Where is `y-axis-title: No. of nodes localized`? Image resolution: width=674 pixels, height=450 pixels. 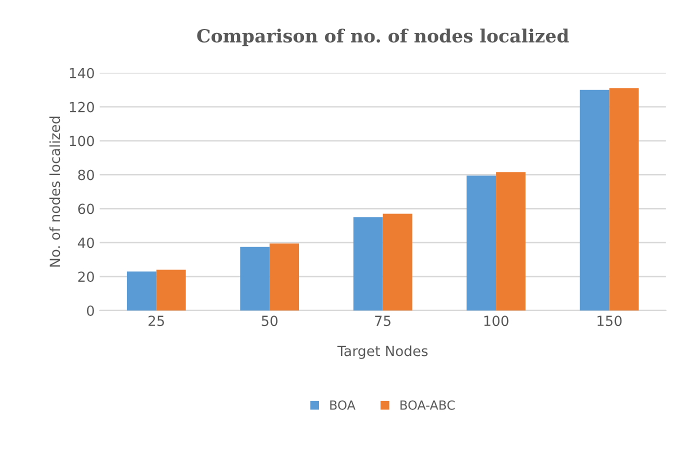
y-axis-title: No. of nodes localized is located at coordinates (54, 191).